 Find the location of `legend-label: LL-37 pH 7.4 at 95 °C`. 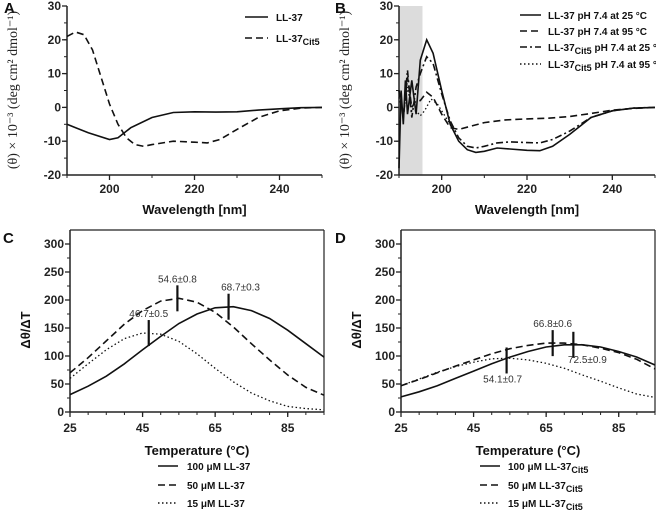

legend-label: LL-37 pH 7.4 at 95 °C is located at coordinates (597, 32).